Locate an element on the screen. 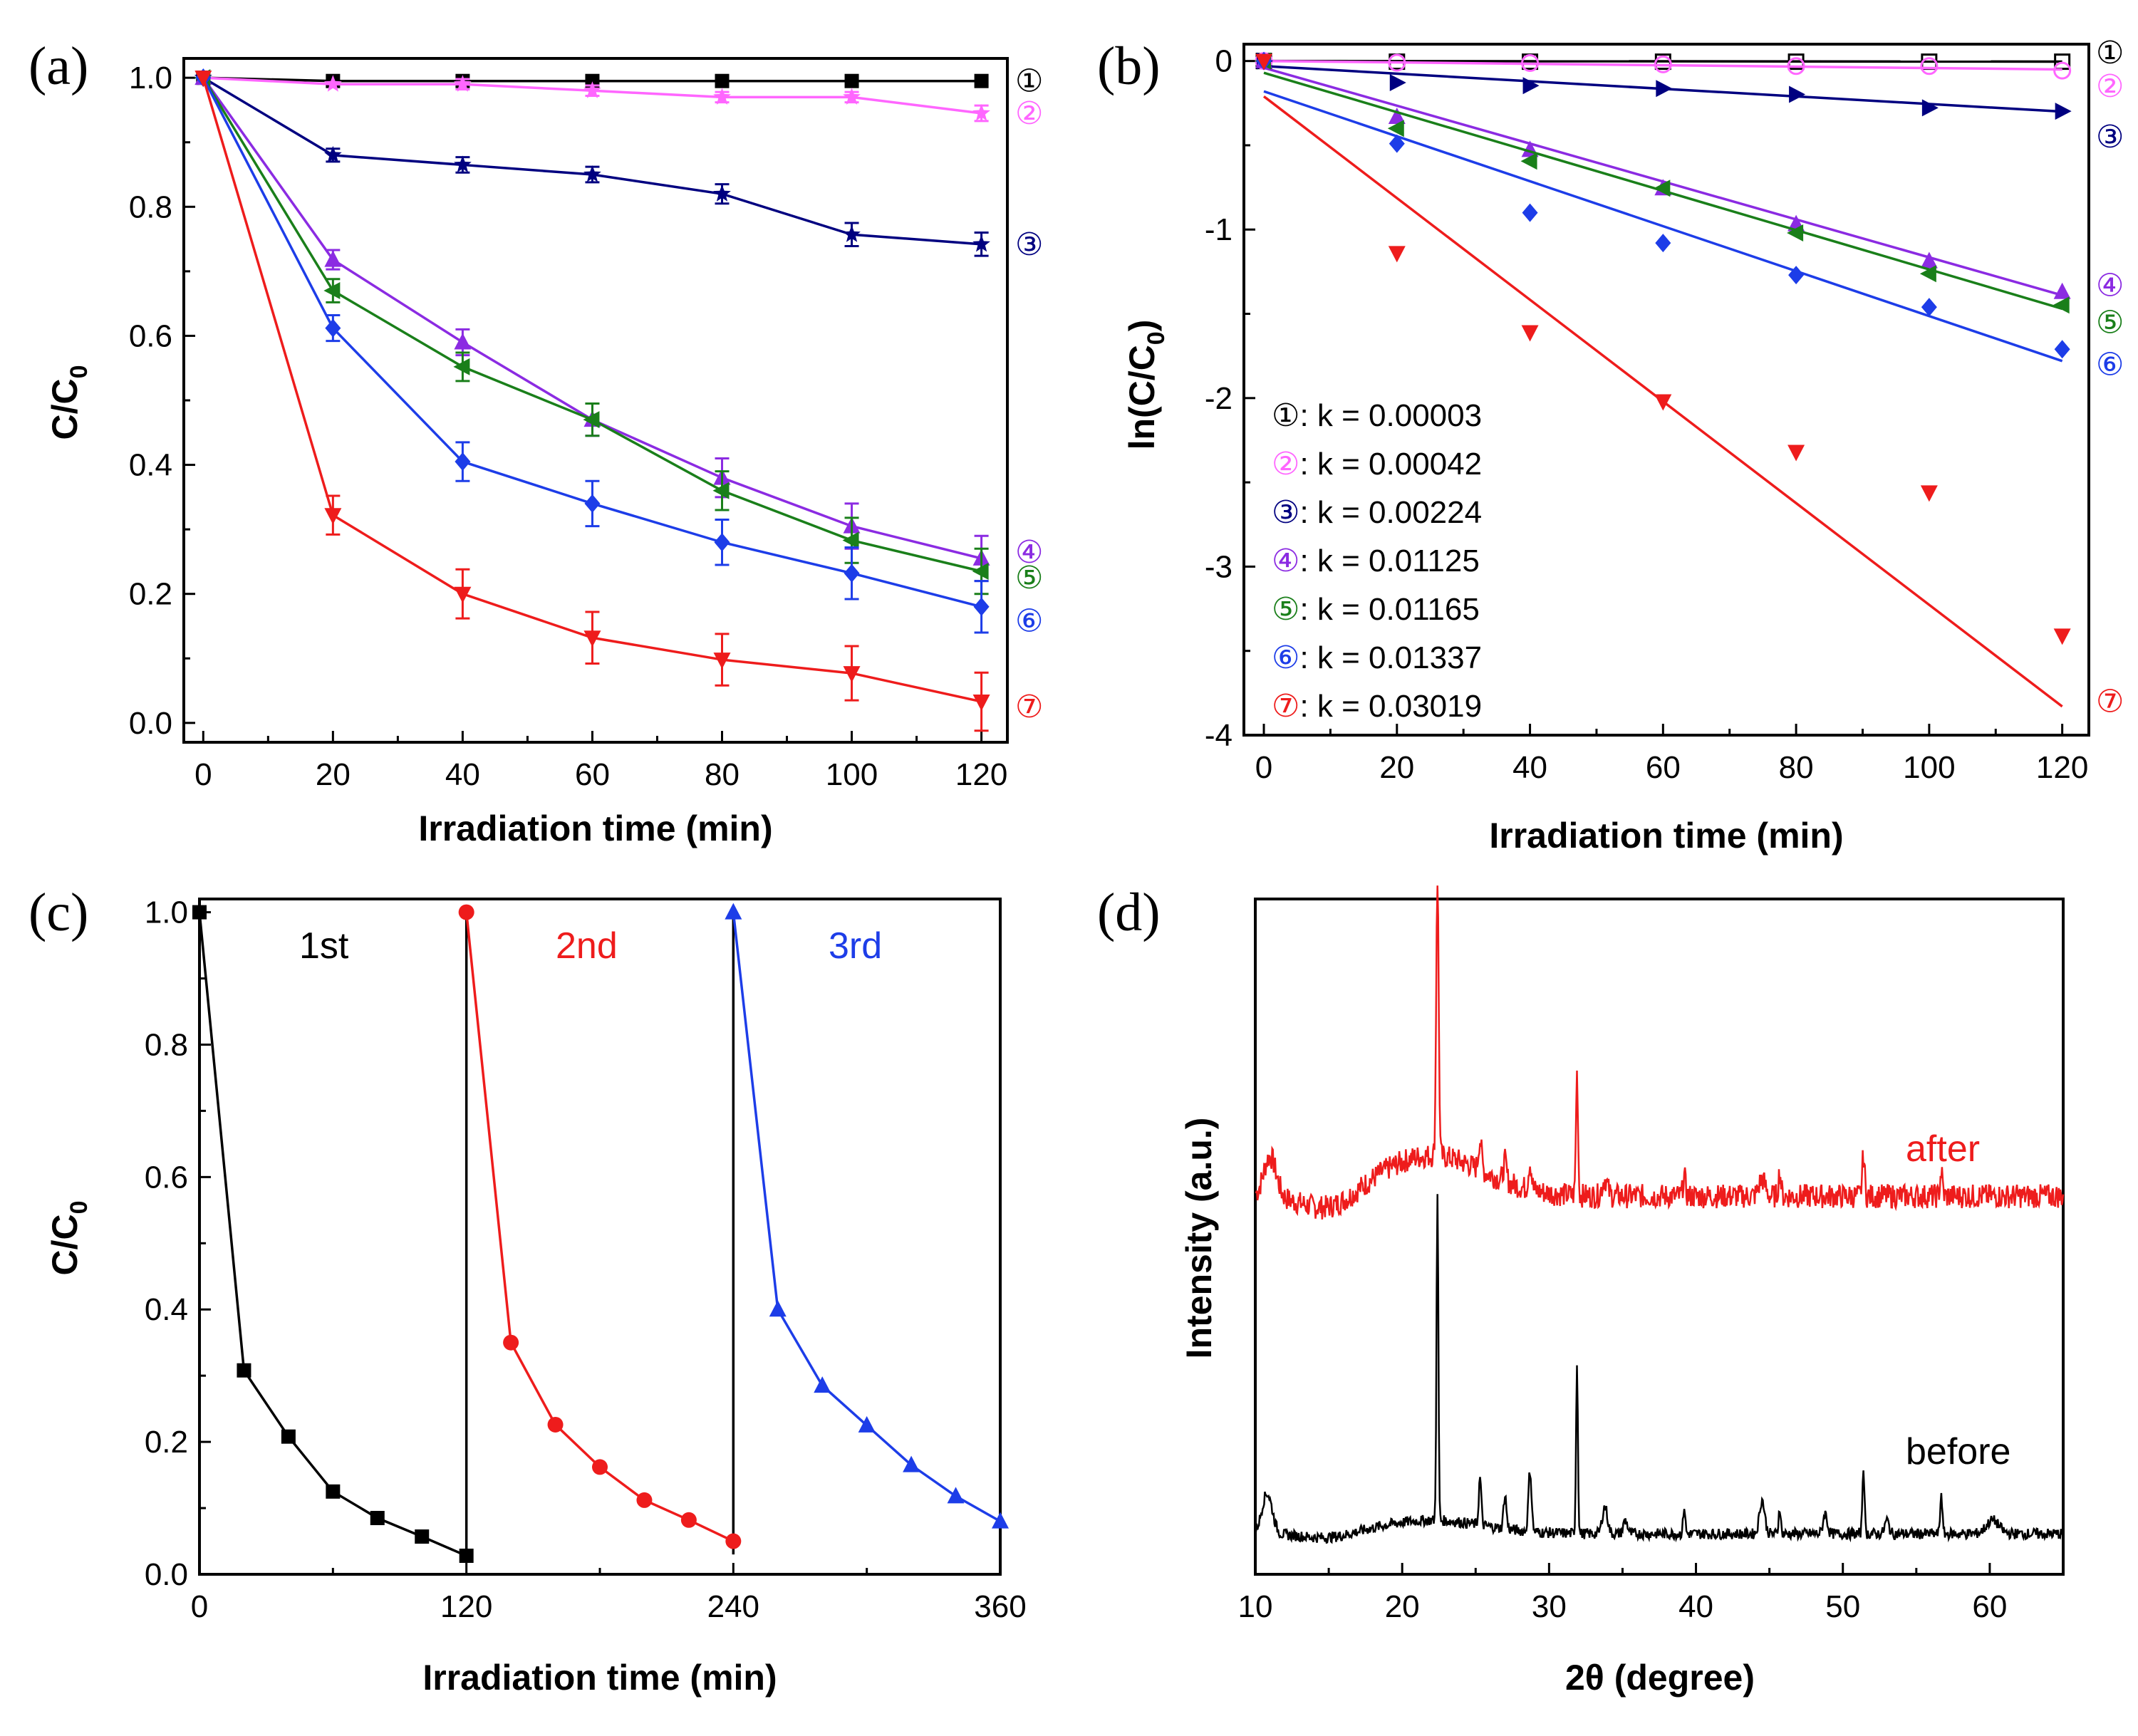 This screenshot has height=1736, width=2138. panel-a-series-tag-6: ⑥ is located at coordinates (1029, 621).